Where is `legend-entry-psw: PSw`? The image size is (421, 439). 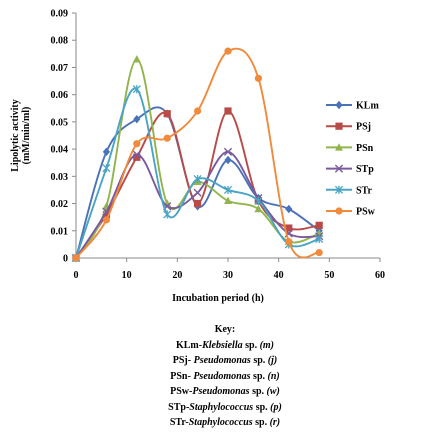 legend-entry-psw: PSw is located at coordinates (351, 212).